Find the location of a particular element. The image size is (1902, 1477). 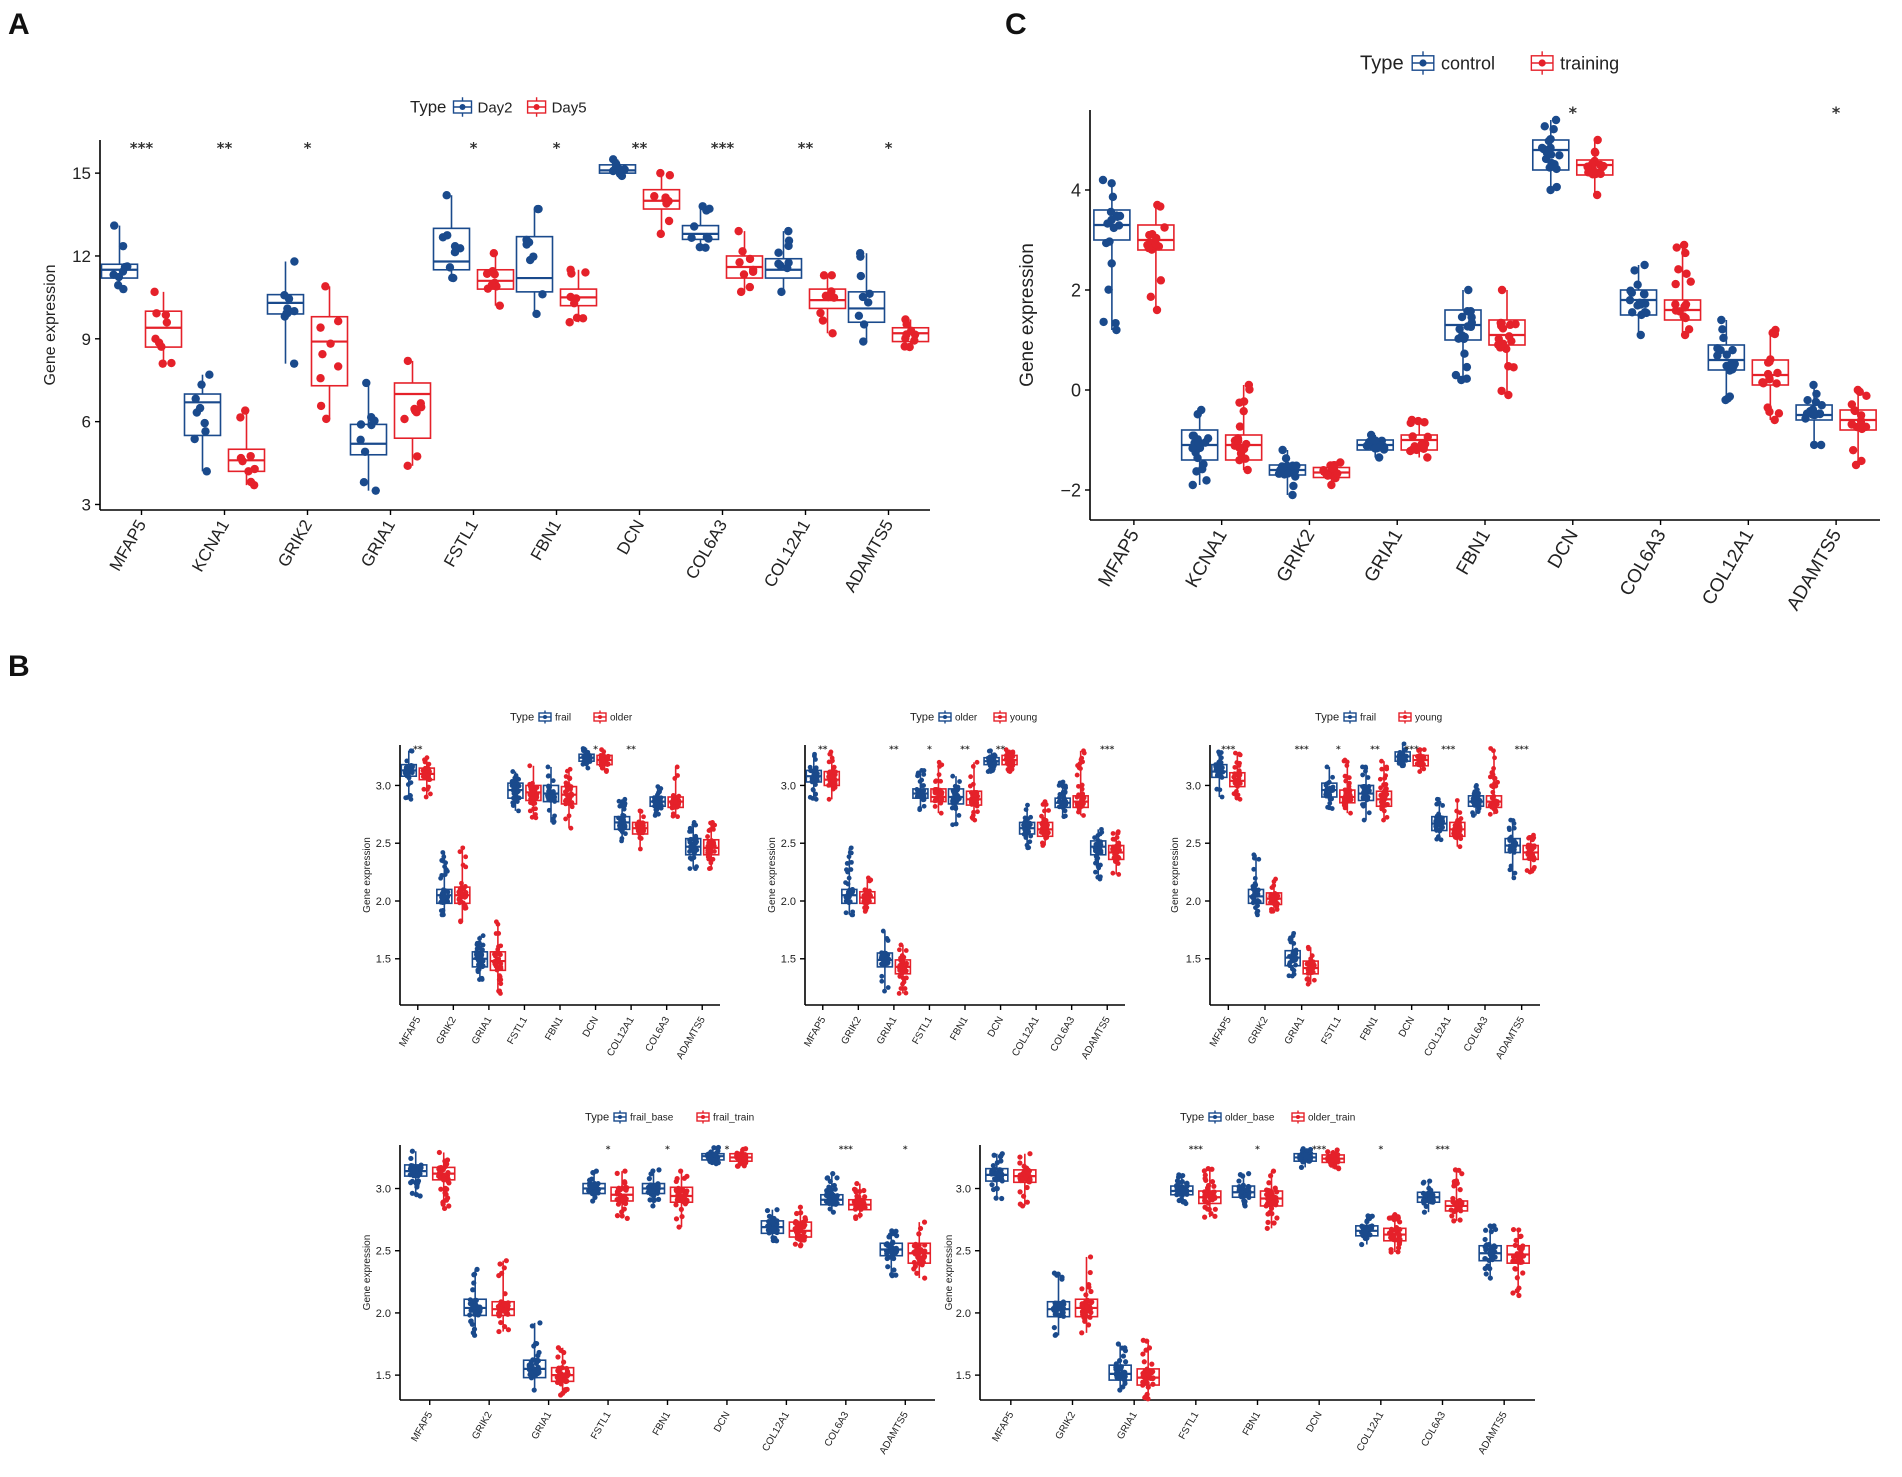

legend-label: older is located at coordinates (966, 718).